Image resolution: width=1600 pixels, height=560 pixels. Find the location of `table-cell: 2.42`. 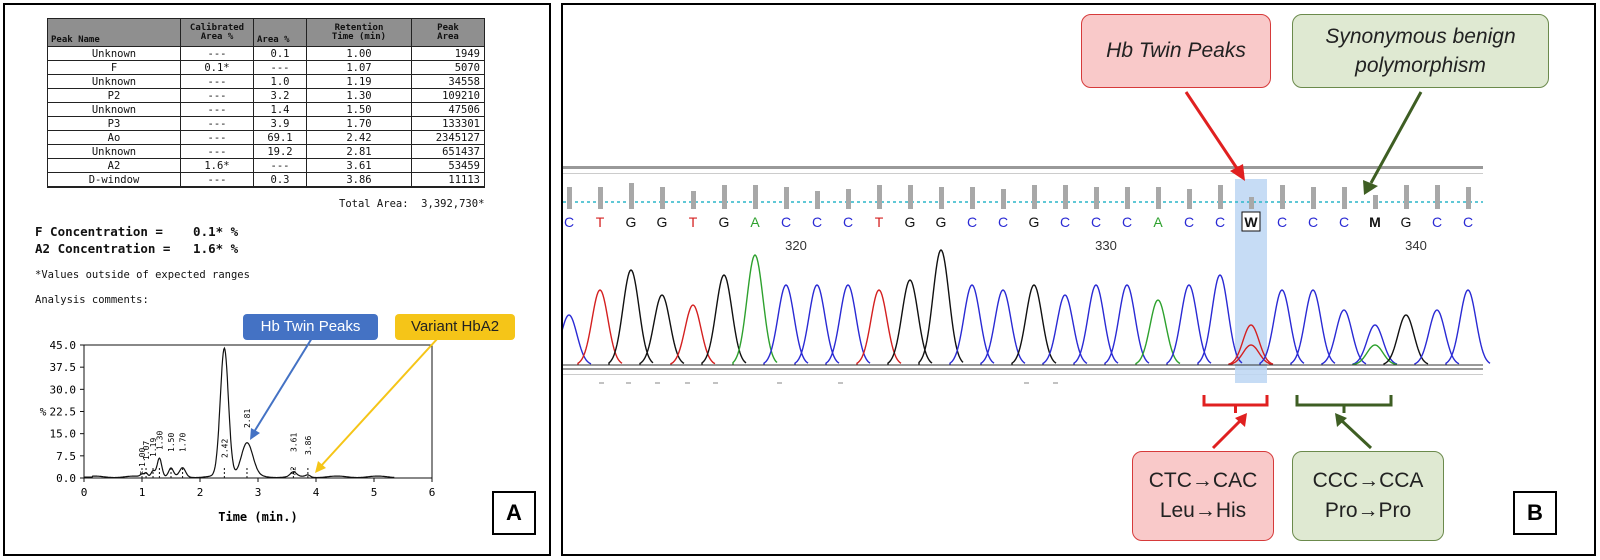

table-cell: 2.42 is located at coordinates (359, 137).